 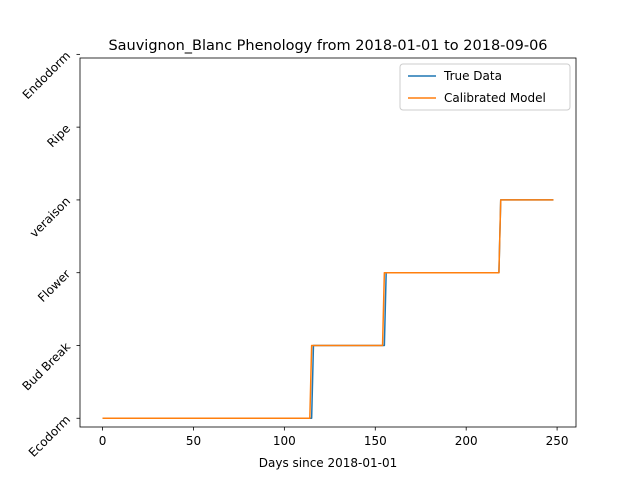 What do you see at coordinates (54, 286) in the screenshot?
I see `y-tick-label: Flower` at bounding box center [54, 286].